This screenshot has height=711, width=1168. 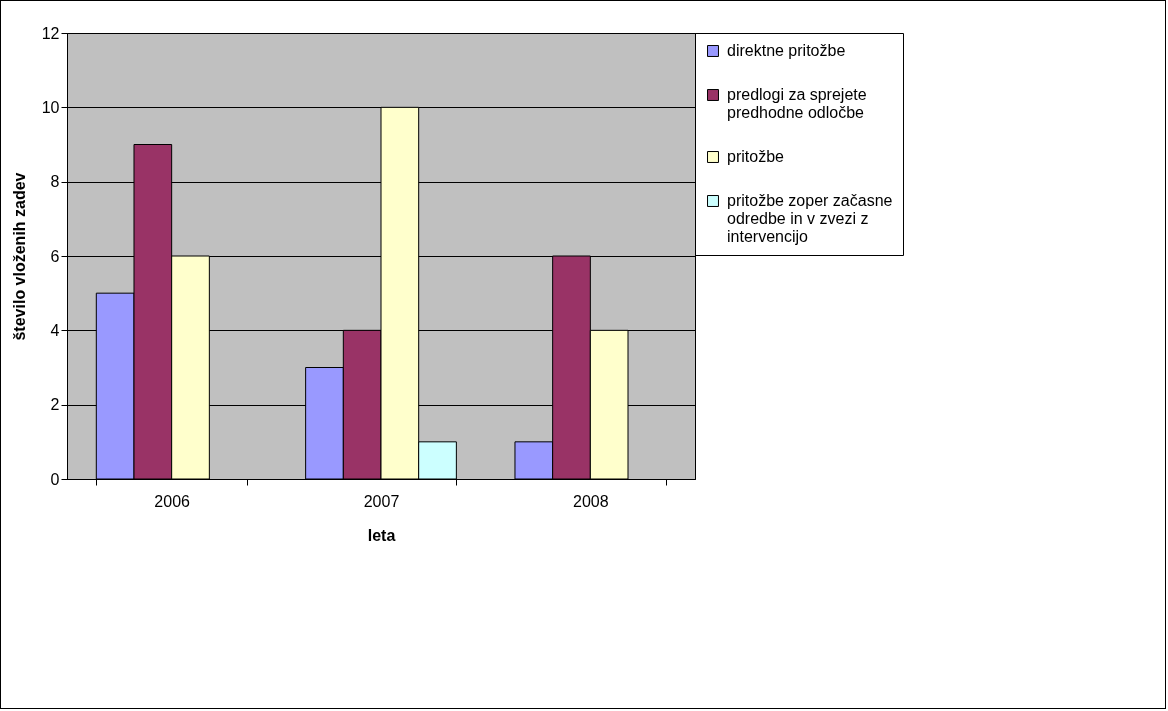 I want to click on legend-label: pritožbe zoper začasne odredbe in v zvezi z intervencijo, so click(x=810, y=218).